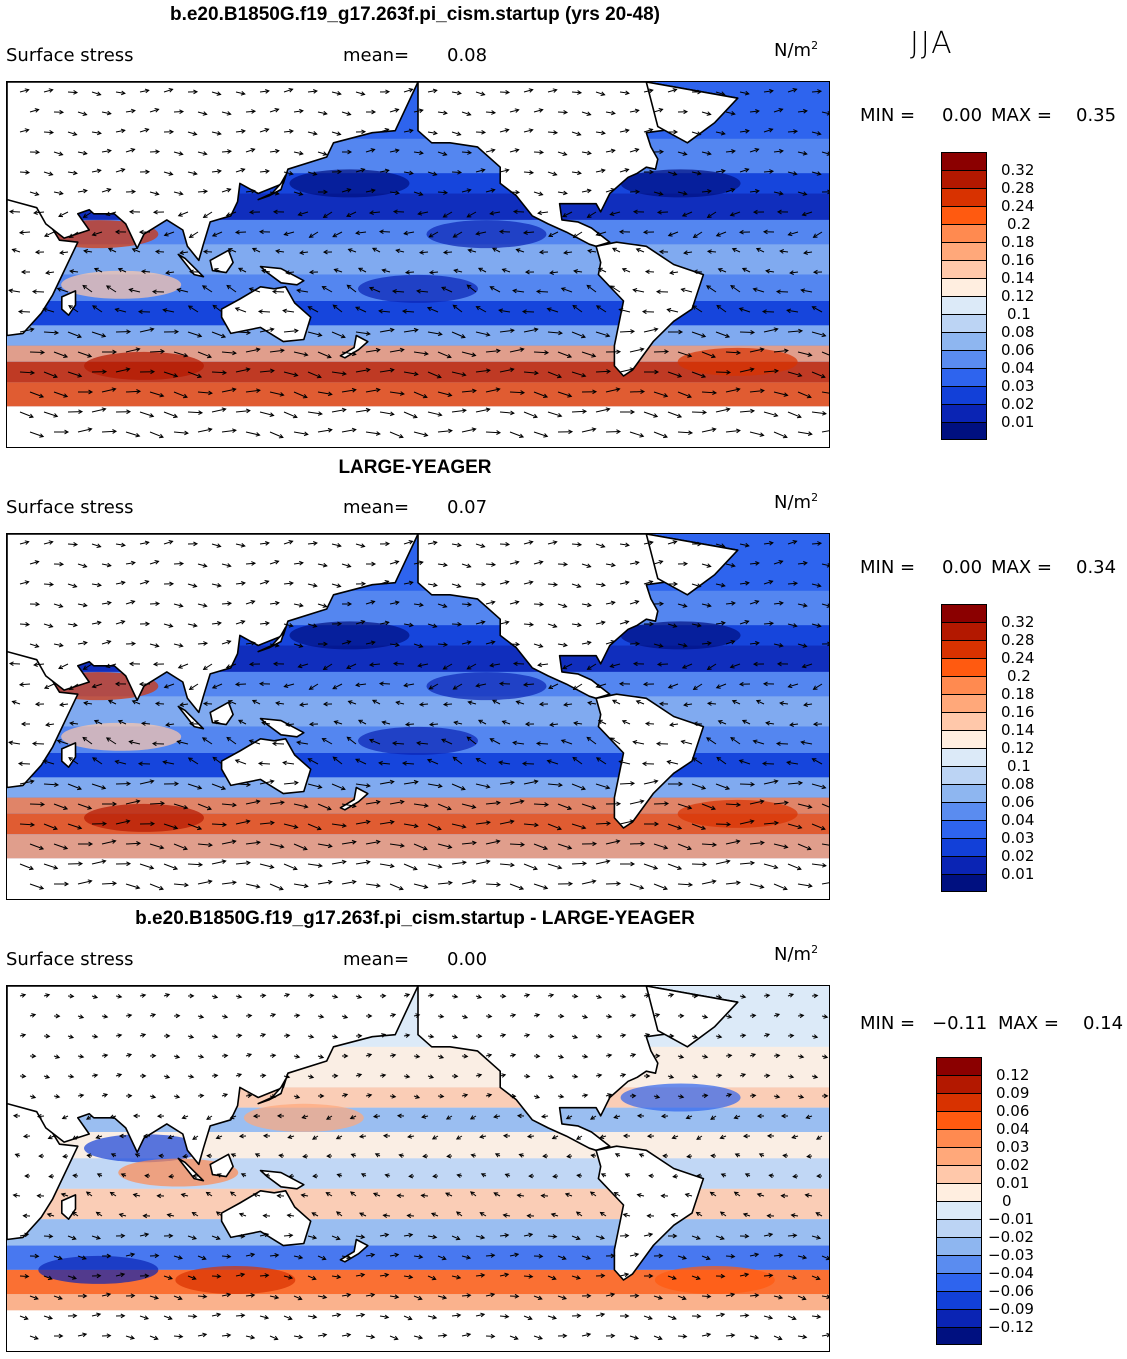 Image resolution: width=1127 pixels, height=1359 pixels. What do you see at coordinates (1021, 567) in the screenshot?
I see `panel-2-max-label: MAX =` at bounding box center [1021, 567].